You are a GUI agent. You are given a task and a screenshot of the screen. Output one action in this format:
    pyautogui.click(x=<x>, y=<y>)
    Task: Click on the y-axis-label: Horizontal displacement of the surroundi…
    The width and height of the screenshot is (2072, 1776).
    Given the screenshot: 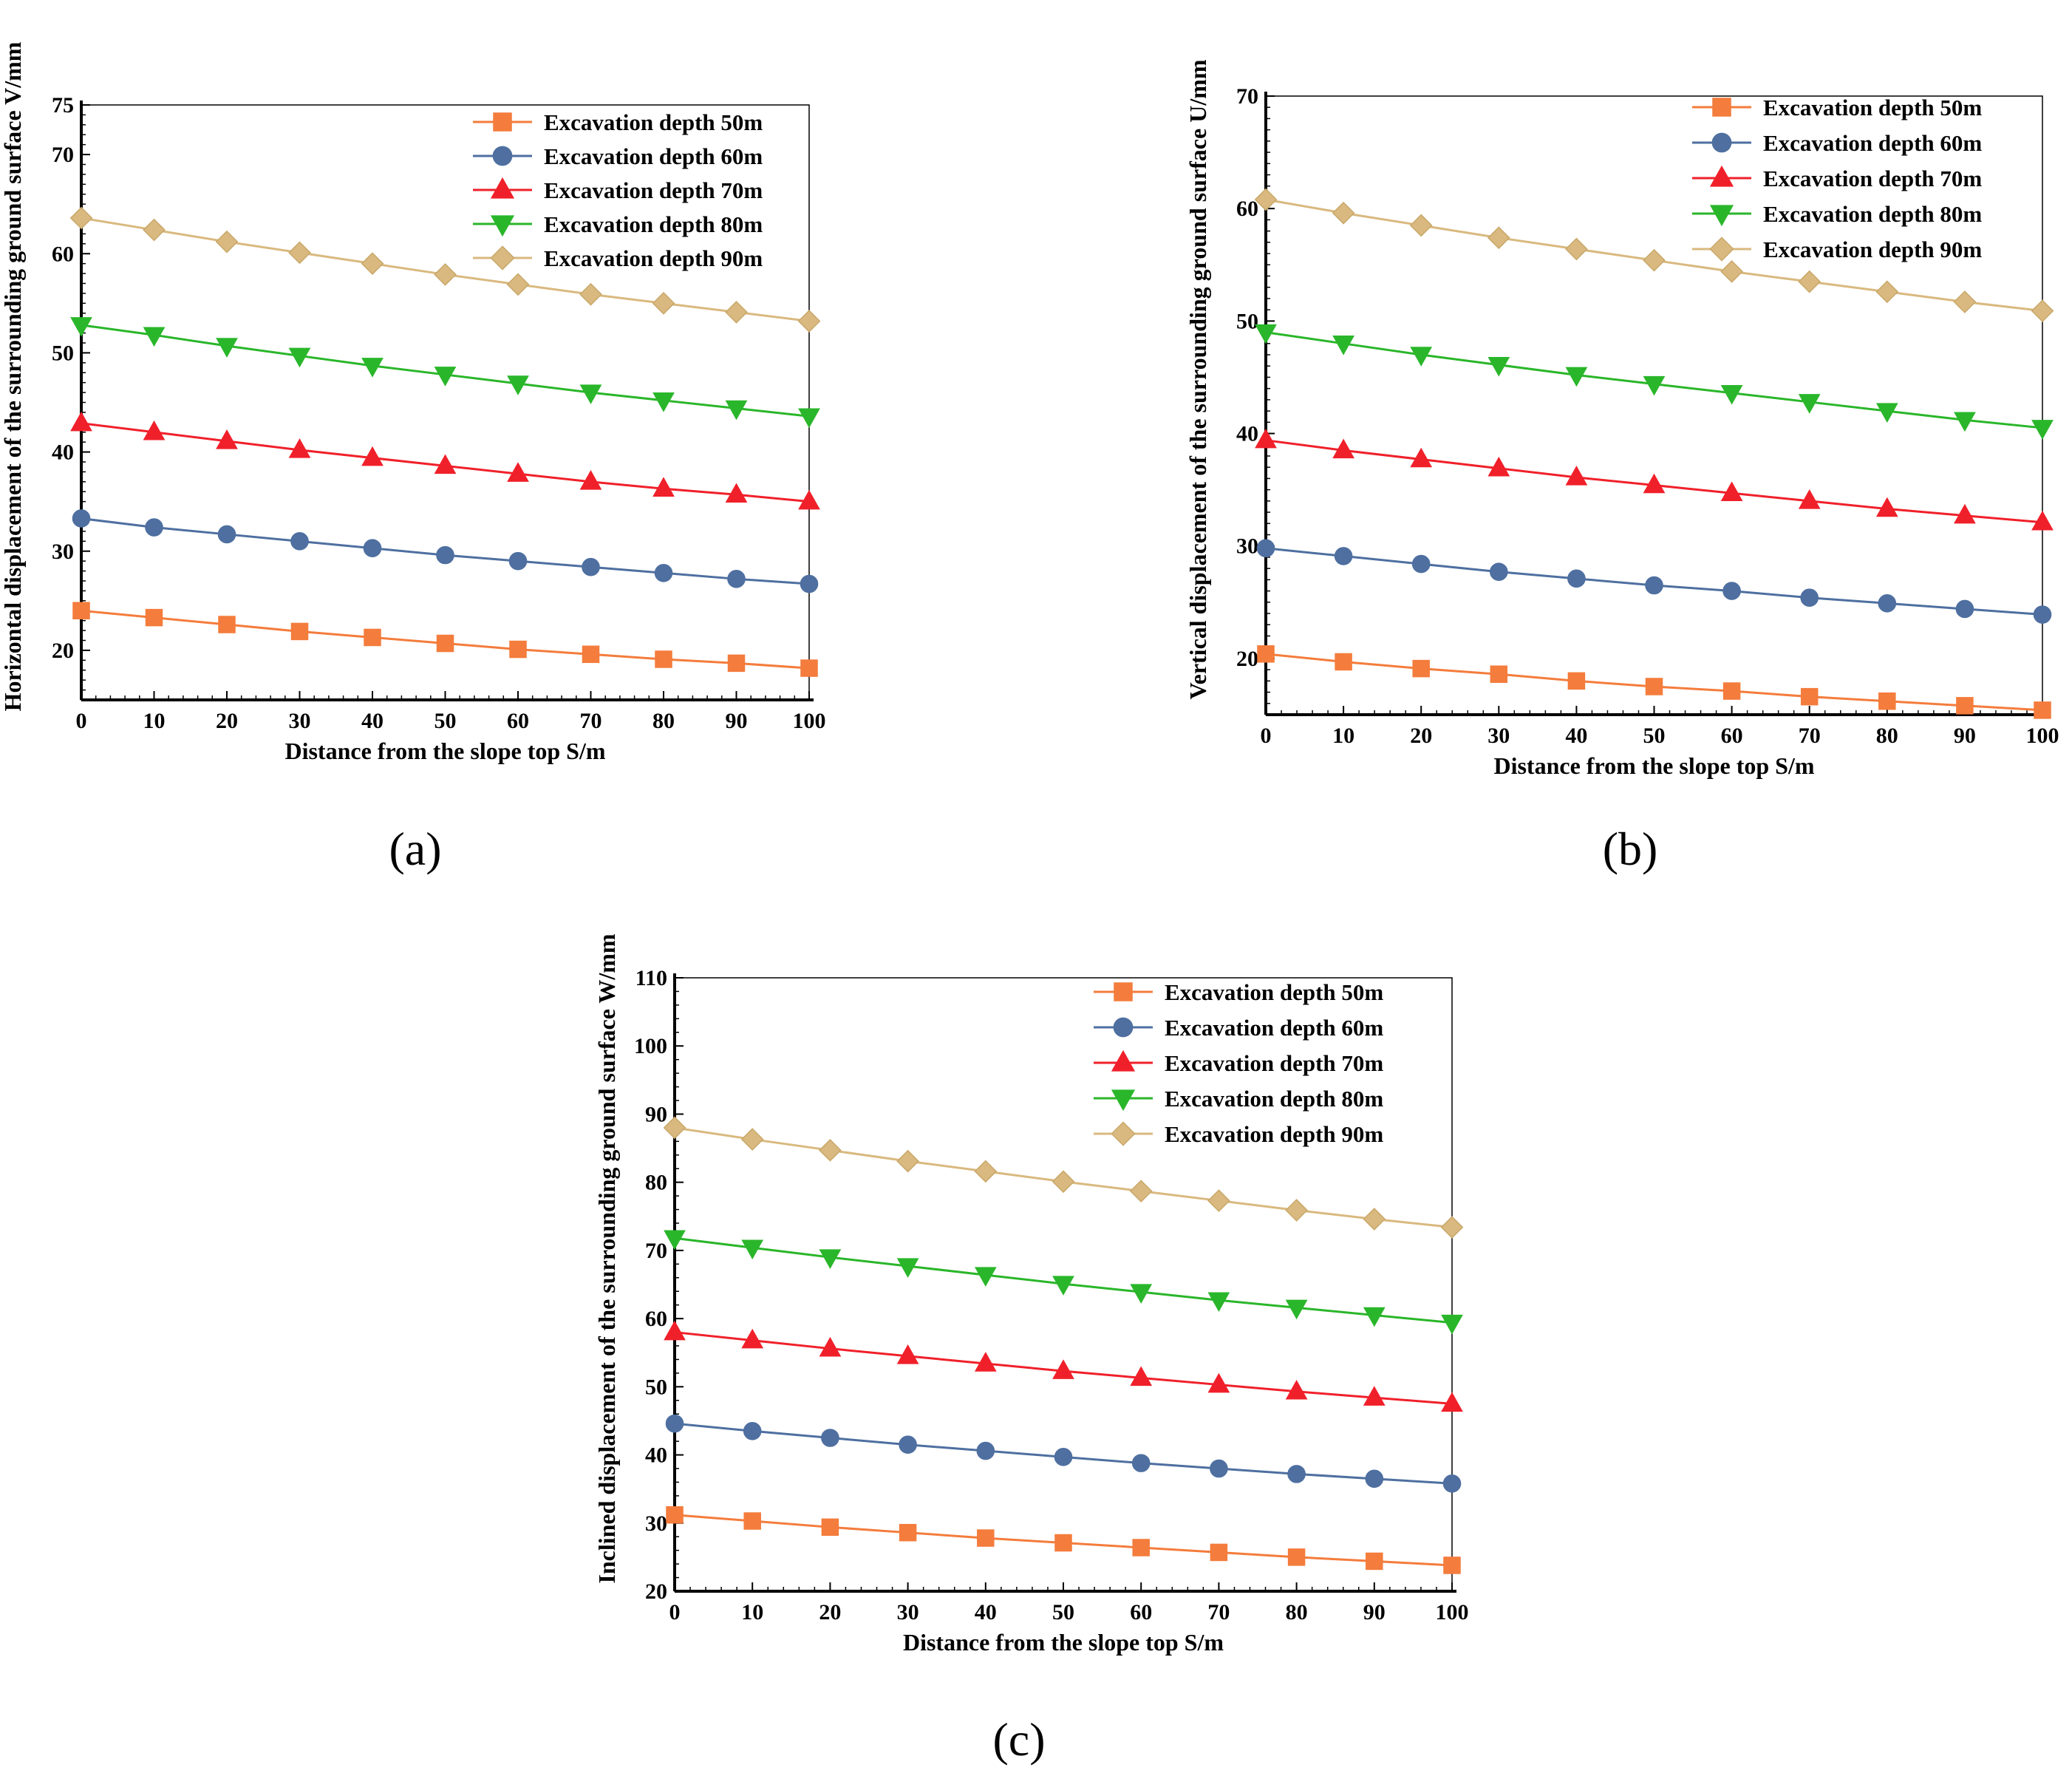 What is the action you would take?
    pyautogui.click(x=13, y=376)
    